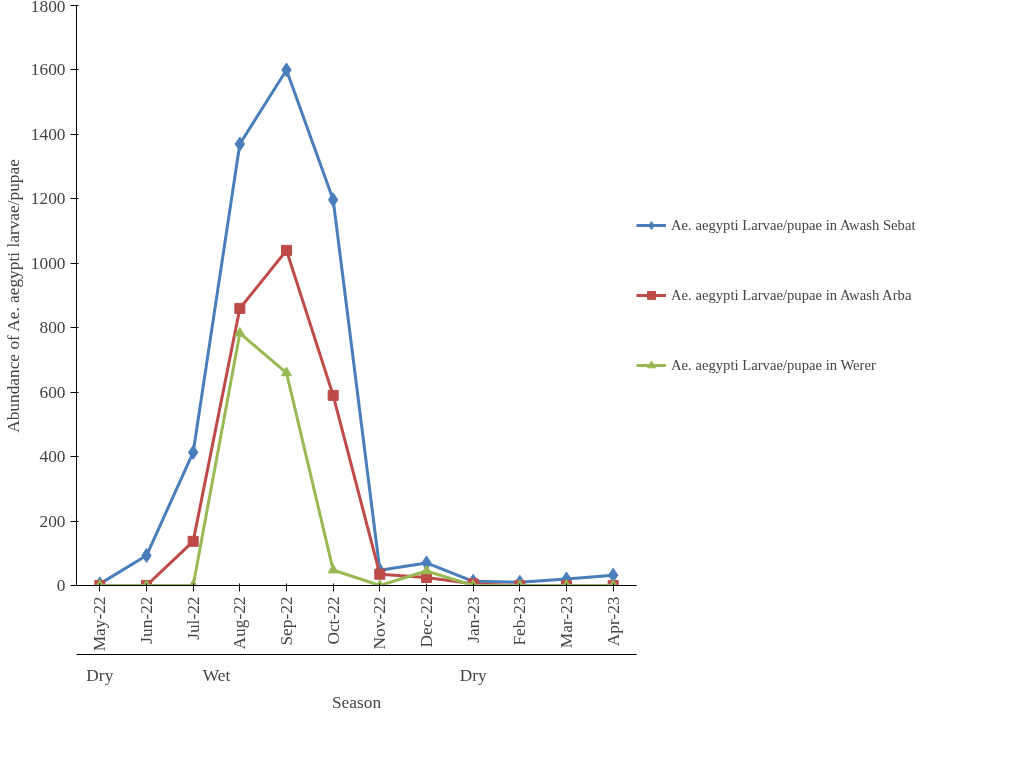  What do you see at coordinates (52, 392) in the screenshot?
I see `y-tick-label: 600` at bounding box center [52, 392].